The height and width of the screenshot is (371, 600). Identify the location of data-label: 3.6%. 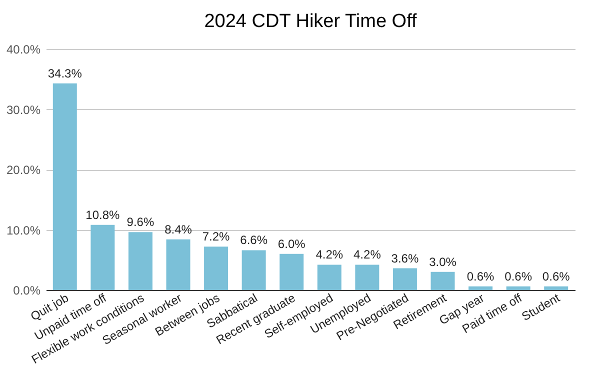
(405, 258).